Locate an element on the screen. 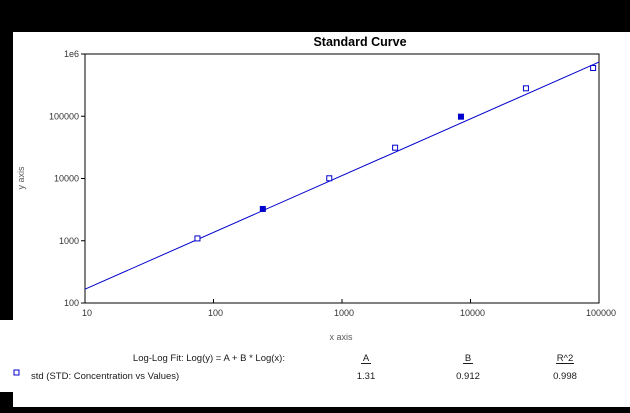 The image size is (630, 413). x-tick-label: 1000 is located at coordinates (344, 313).